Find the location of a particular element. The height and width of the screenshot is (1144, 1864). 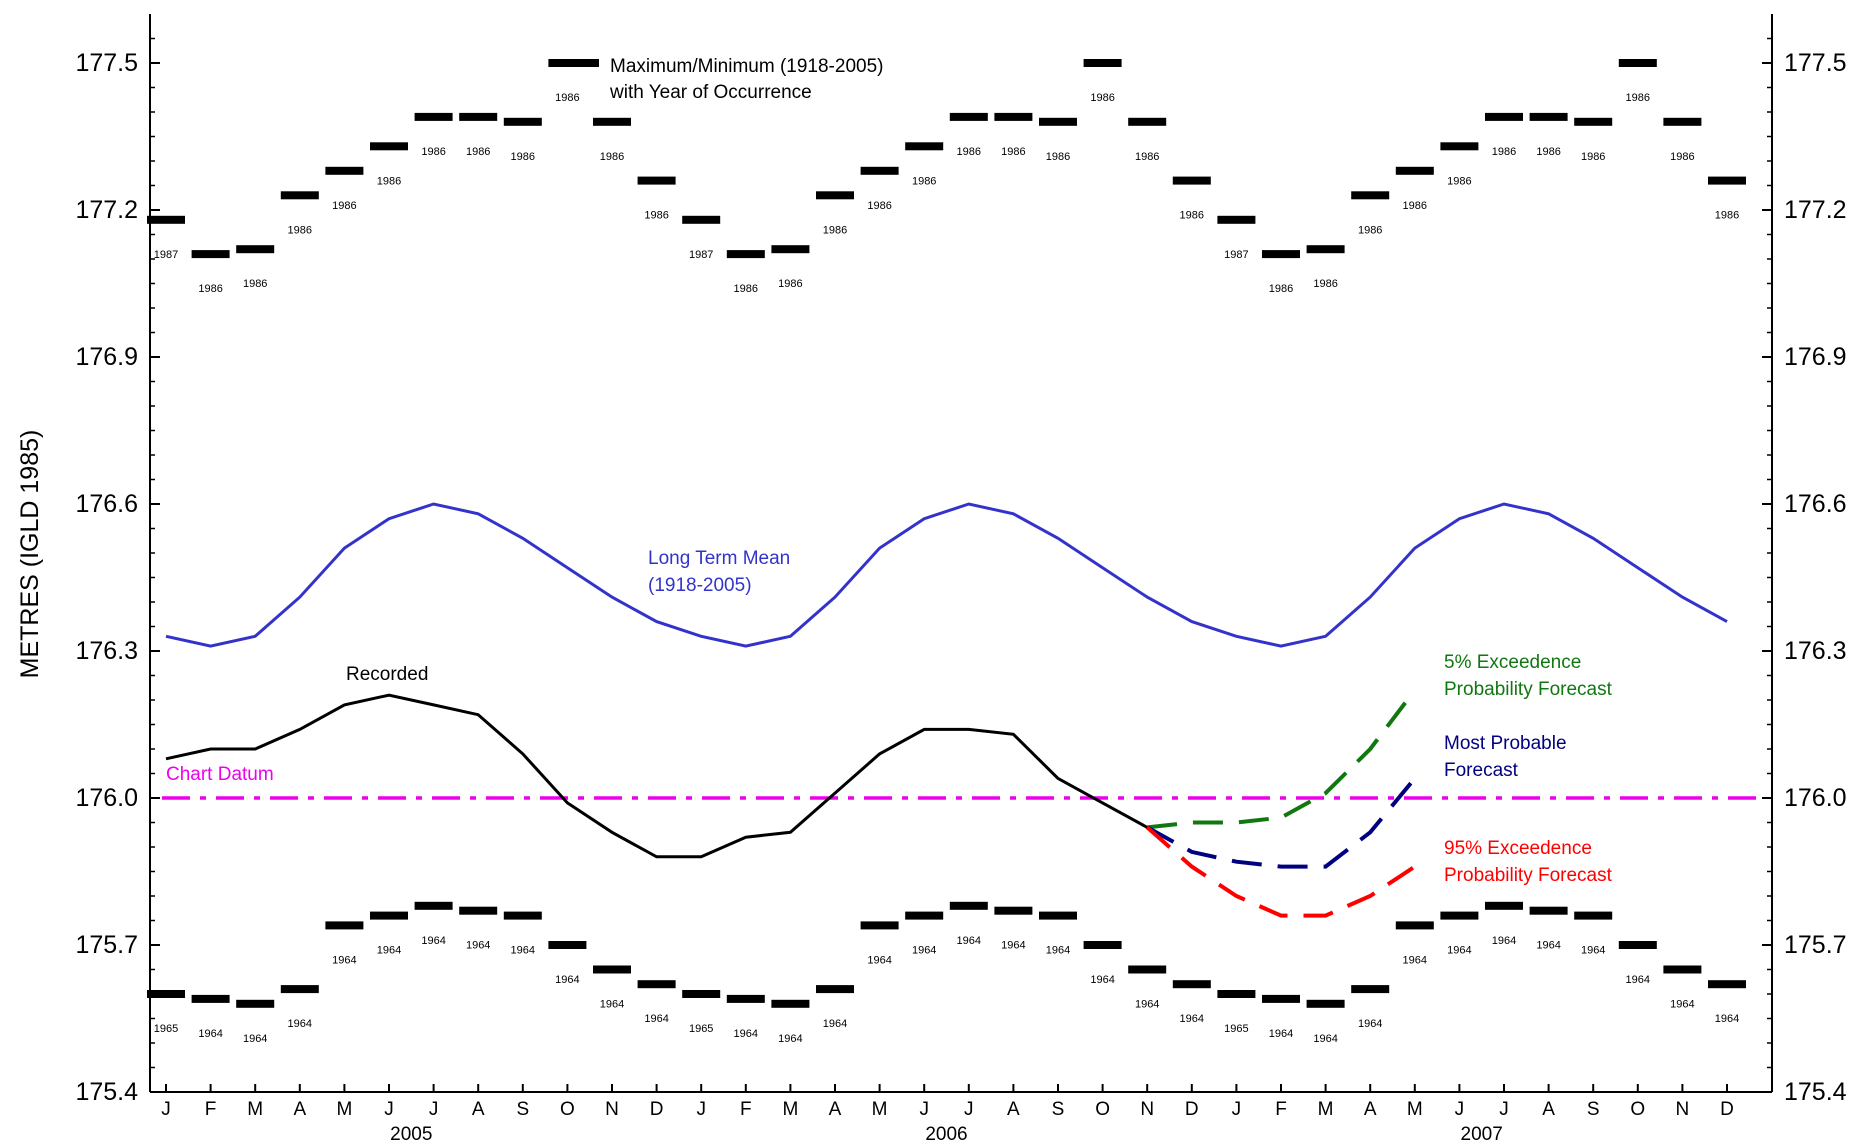

y-tick-label-left: 177.5 is located at coordinates (106, 63).